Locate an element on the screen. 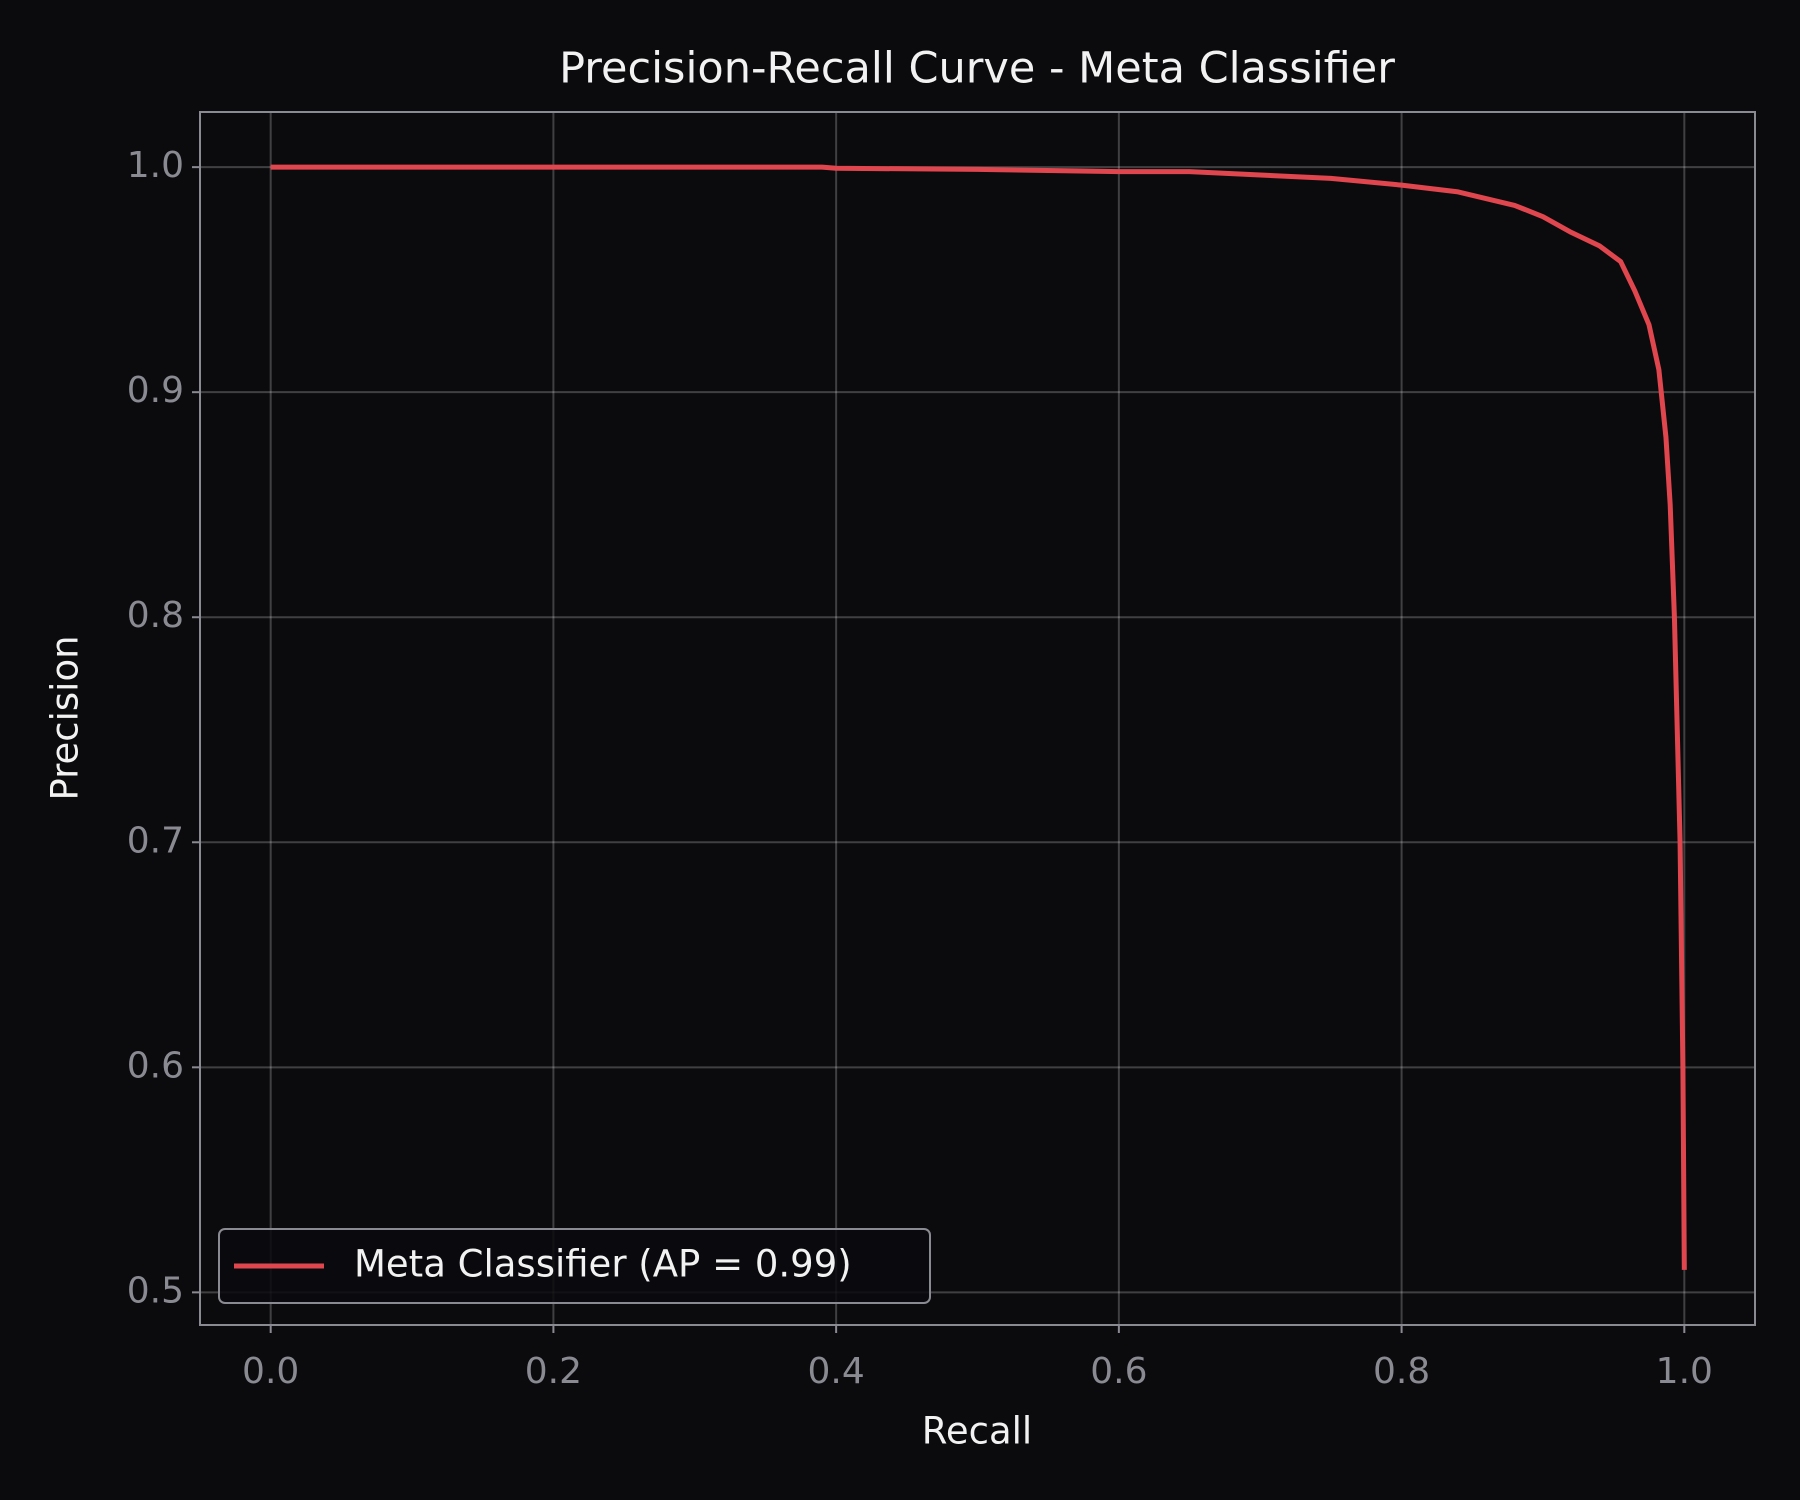  y-tick-label: 0.6 is located at coordinates (155, 1065).